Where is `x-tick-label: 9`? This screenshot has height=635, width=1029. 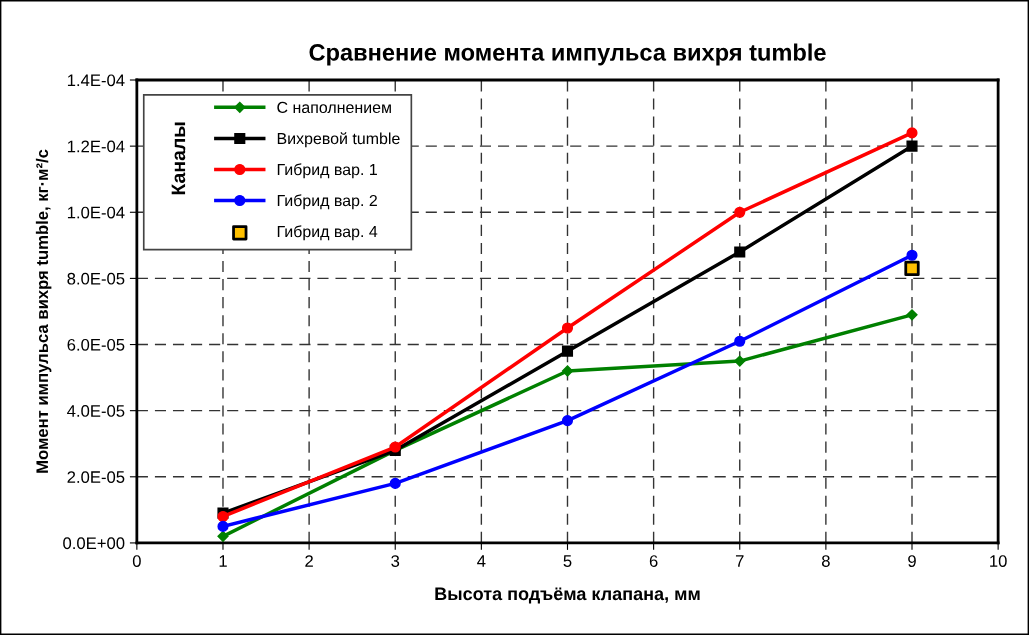
x-tick-label: 9 is located at coordinates (912, 561).